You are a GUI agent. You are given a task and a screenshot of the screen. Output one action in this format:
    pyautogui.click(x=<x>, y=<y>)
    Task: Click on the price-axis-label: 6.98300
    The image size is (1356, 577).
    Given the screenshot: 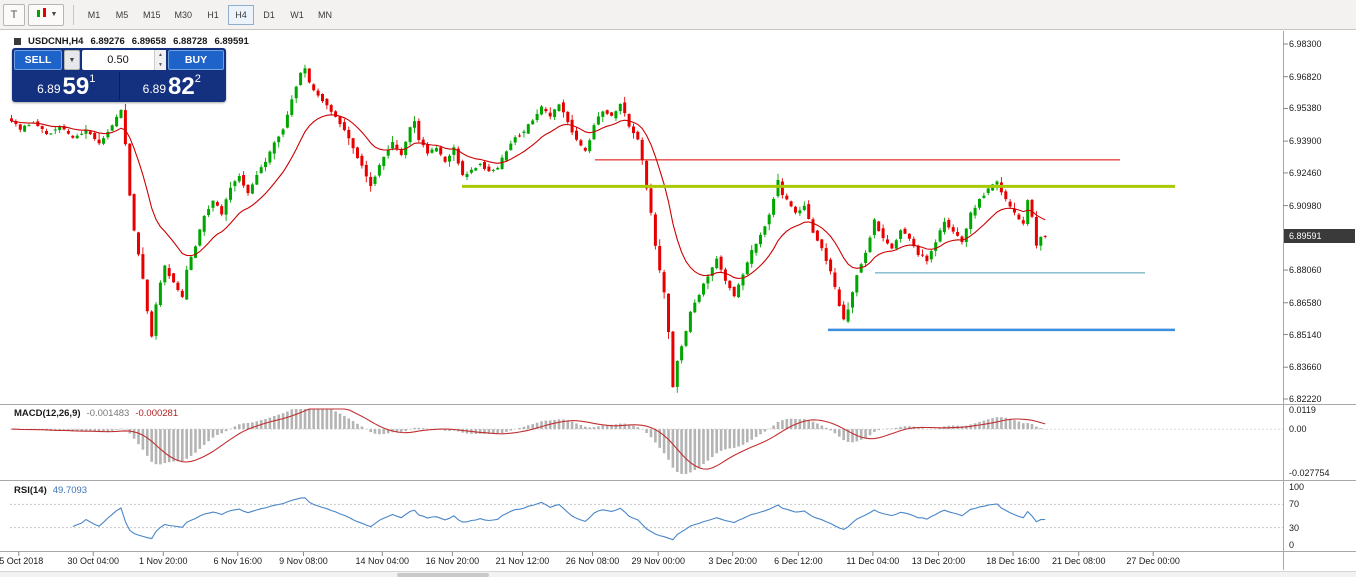 What is the action you would take?
    pyautogui.click(x=1305, y=44)
    